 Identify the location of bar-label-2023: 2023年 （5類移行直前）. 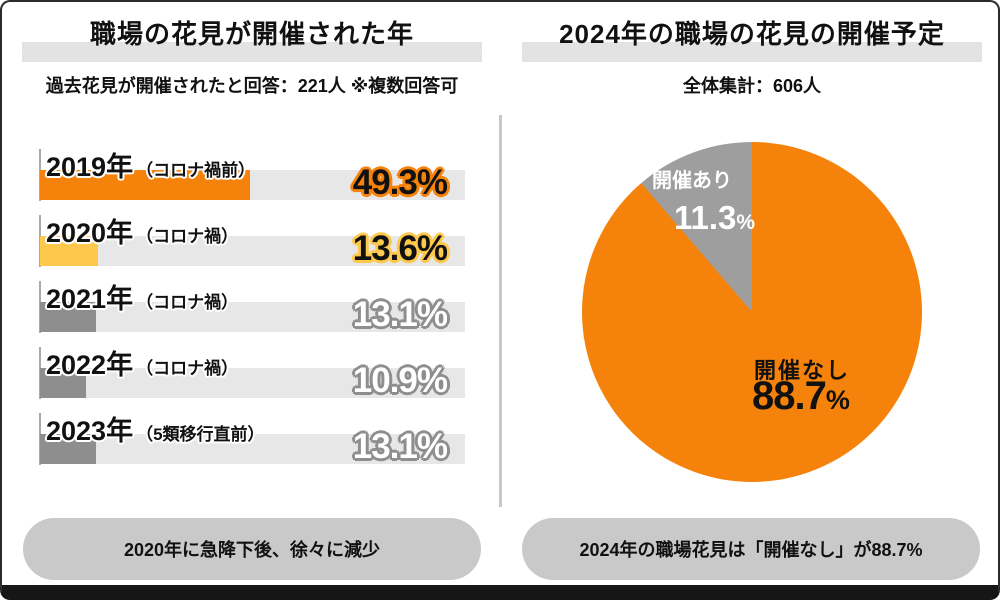
(155, 428).